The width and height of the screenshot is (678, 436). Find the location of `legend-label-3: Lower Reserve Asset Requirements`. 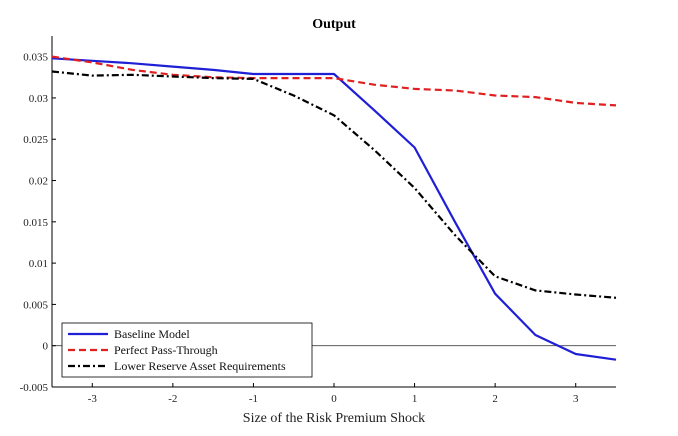

legend-label-3: Lower Reserve Asset Requirements is located at coordinates (200, 366).